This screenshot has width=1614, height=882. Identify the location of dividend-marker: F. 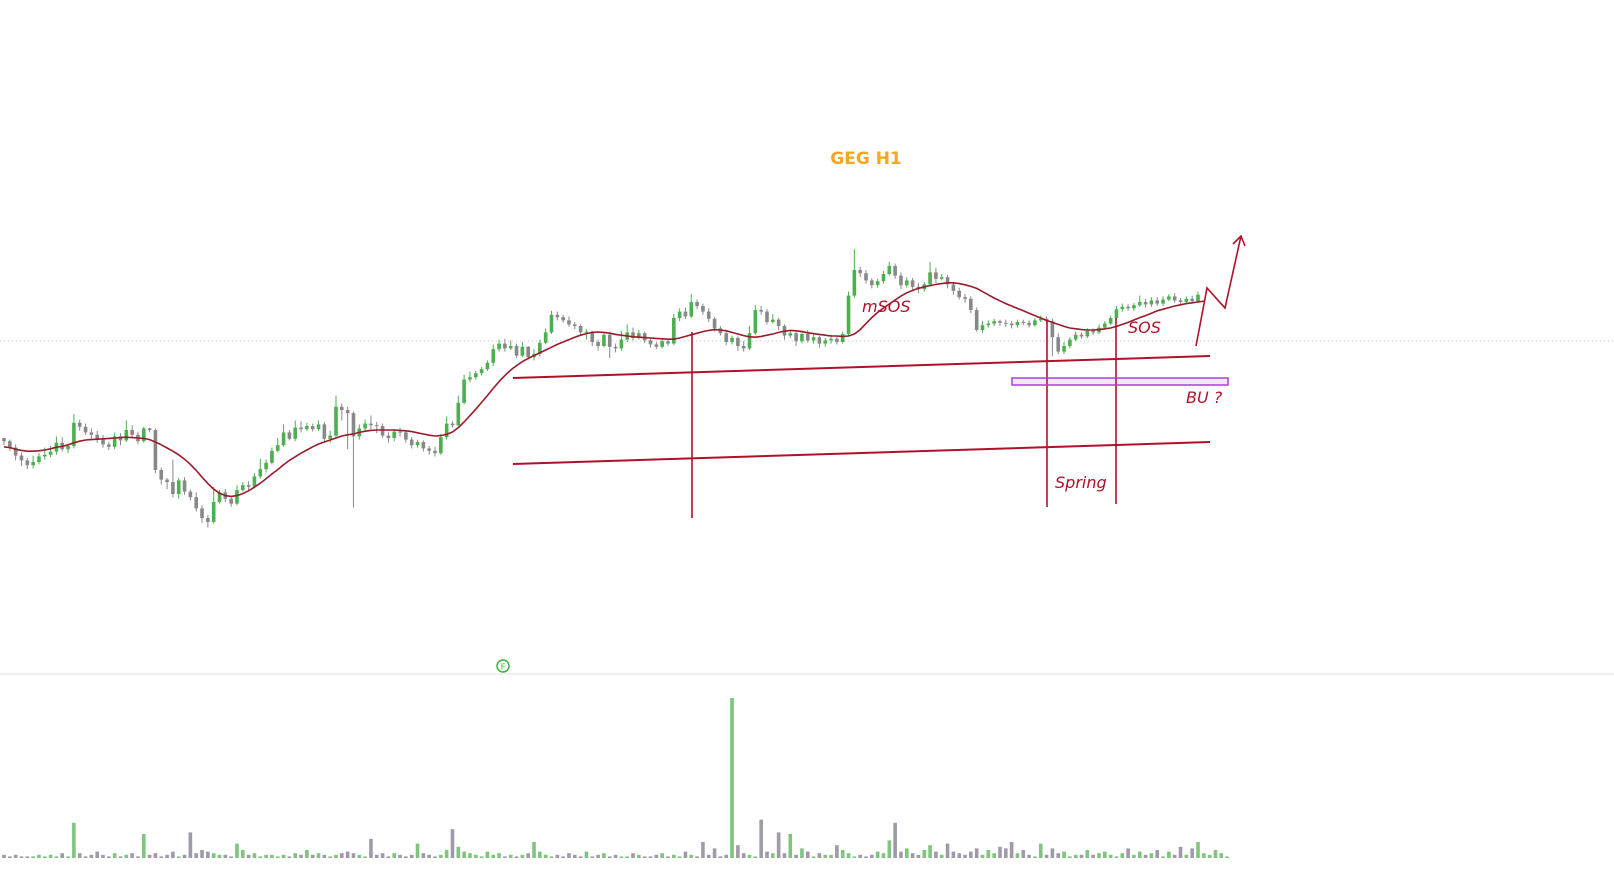
(503, 666).